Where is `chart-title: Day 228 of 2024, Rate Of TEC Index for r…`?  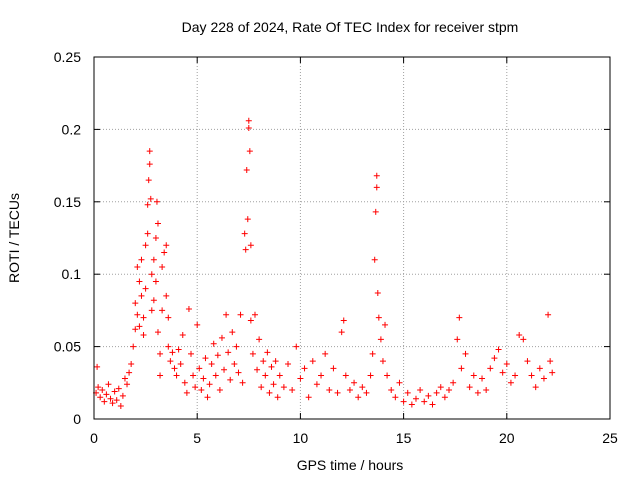 chart-title: Day 228 of 2024, Rate Of TEC Index for r… is located at coordinates (350, 27).